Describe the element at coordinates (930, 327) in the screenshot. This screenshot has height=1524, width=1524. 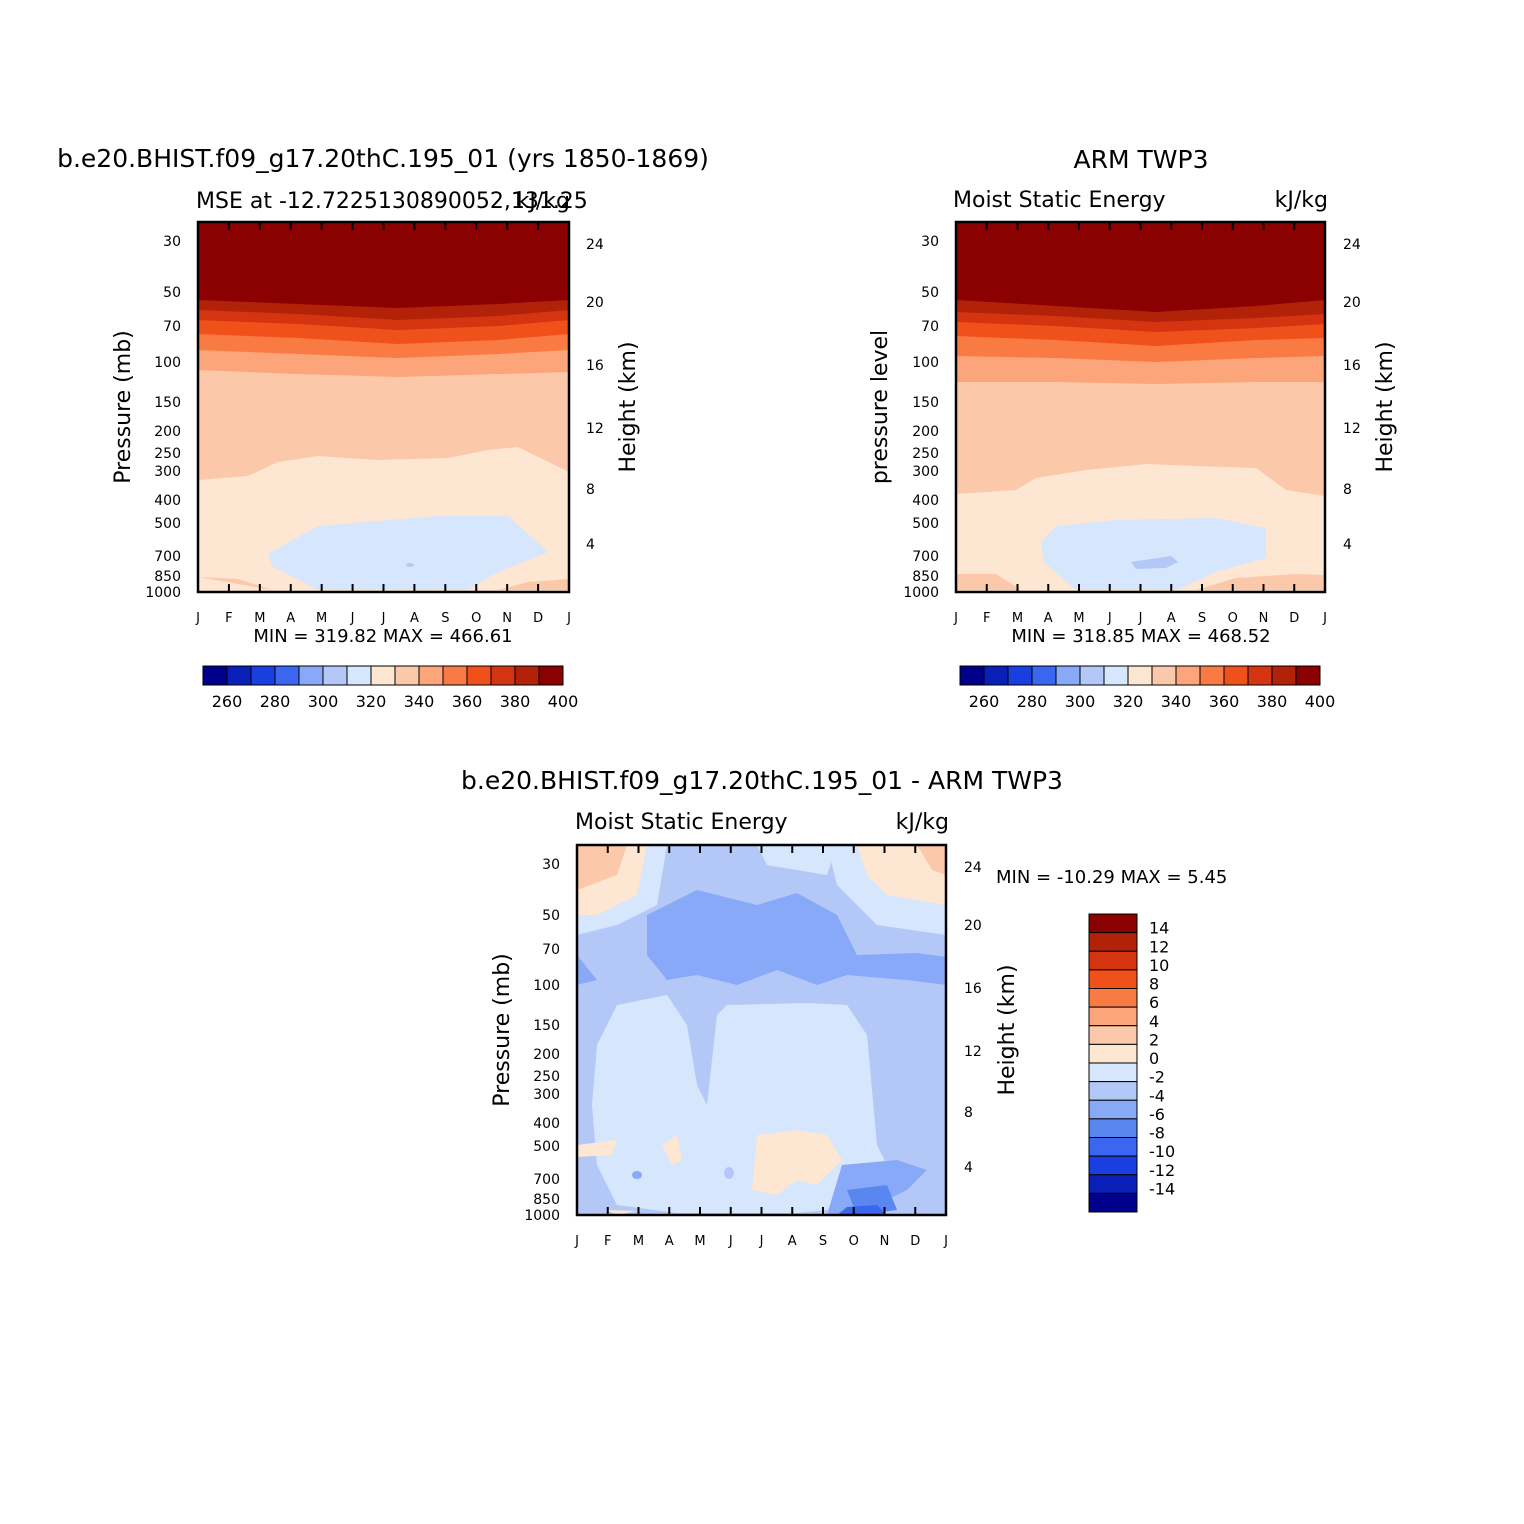
I see `y-tick-label: 70` at that location.